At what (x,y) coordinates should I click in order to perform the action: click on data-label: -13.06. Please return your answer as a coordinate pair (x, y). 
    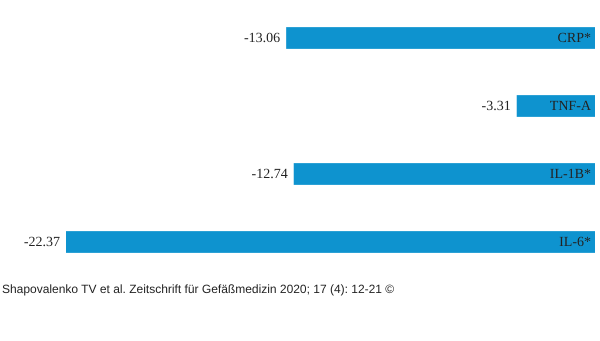
    Looking at the image, I should click on (262, 38).